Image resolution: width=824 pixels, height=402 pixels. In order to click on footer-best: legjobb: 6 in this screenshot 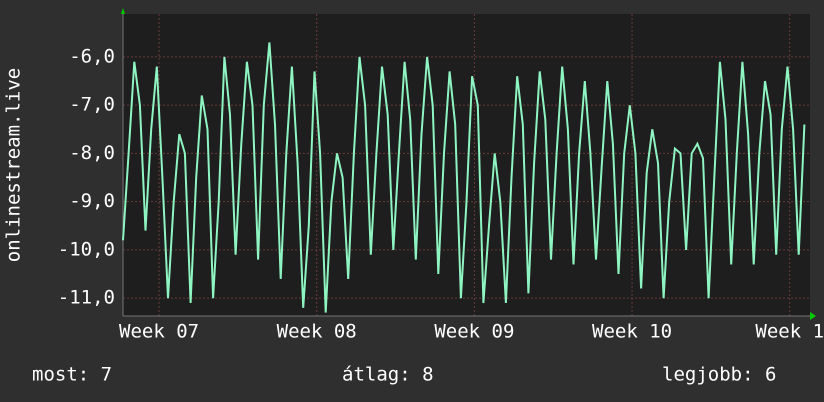, I will do `click(719, 375)`.